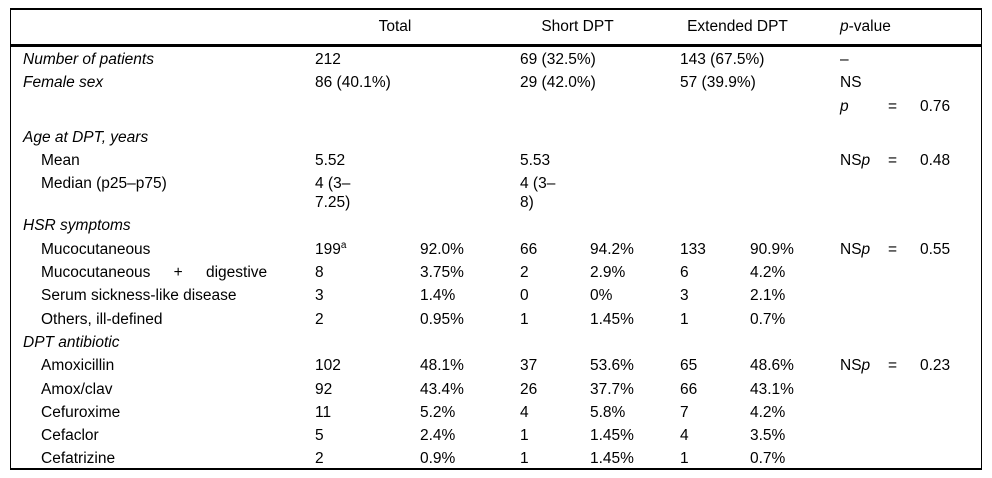 This screenshot has height=478, width=992. Describe the element at coordinates (689, 389) in the screenshot. I see `cell-extended-n: 66` at that location.